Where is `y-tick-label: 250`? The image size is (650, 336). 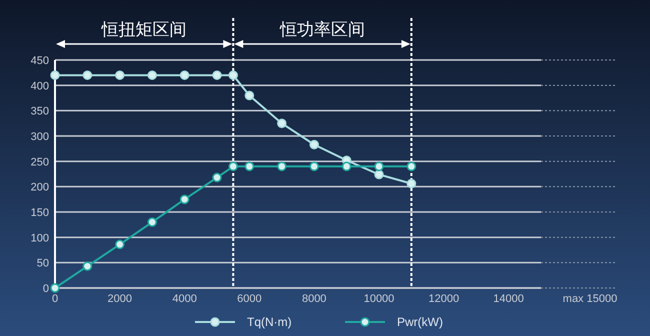 y-tick-label: 250 is located at coordinates (39, 162).